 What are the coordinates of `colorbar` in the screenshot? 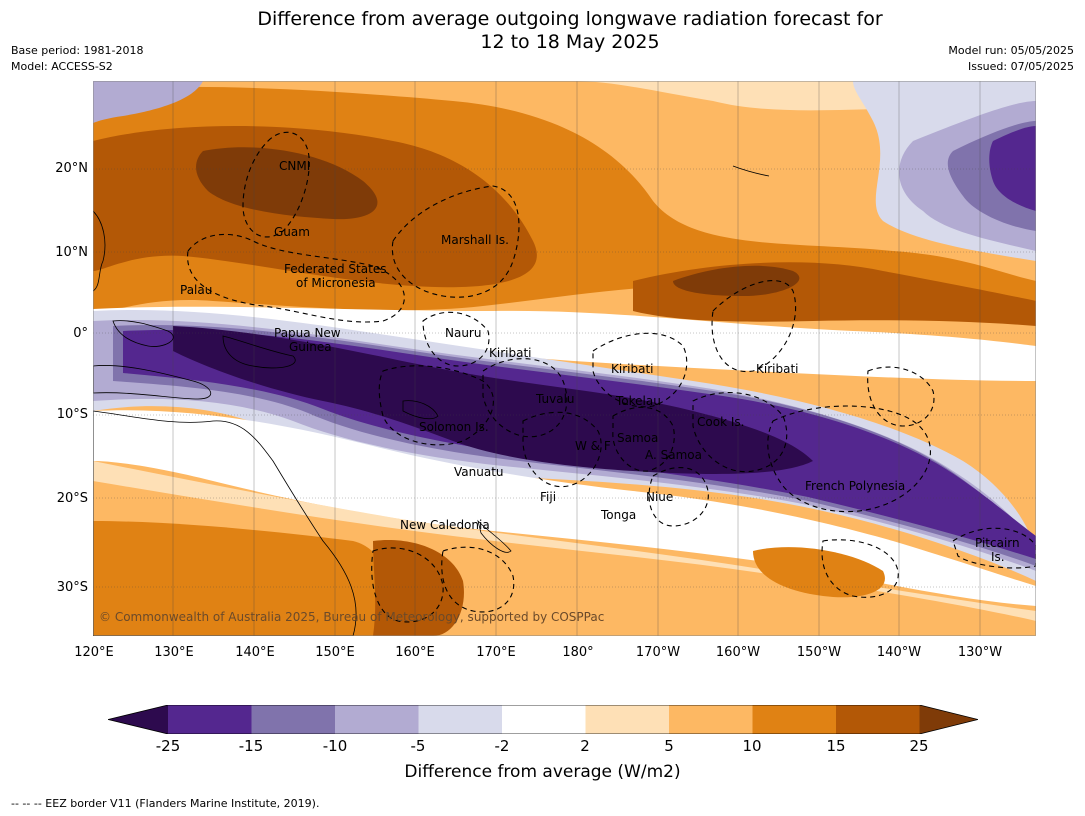 It's located at (543, 719).